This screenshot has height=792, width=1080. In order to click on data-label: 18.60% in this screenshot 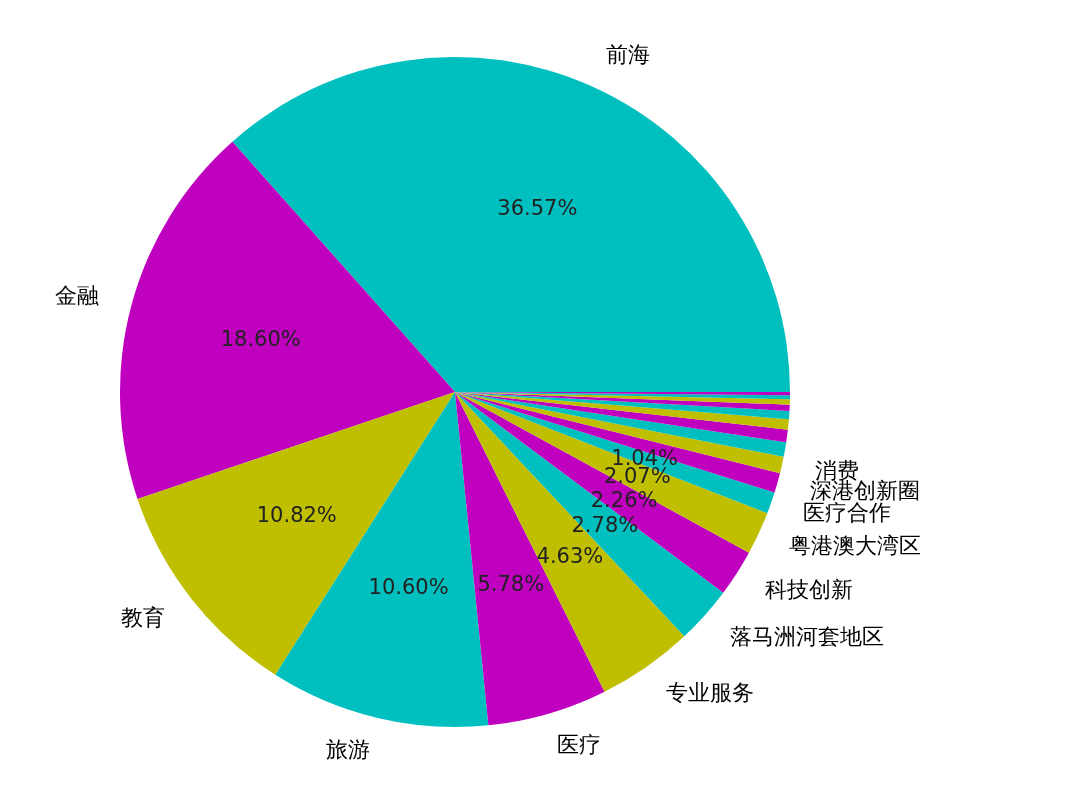, I will do `click(260, 339)`.